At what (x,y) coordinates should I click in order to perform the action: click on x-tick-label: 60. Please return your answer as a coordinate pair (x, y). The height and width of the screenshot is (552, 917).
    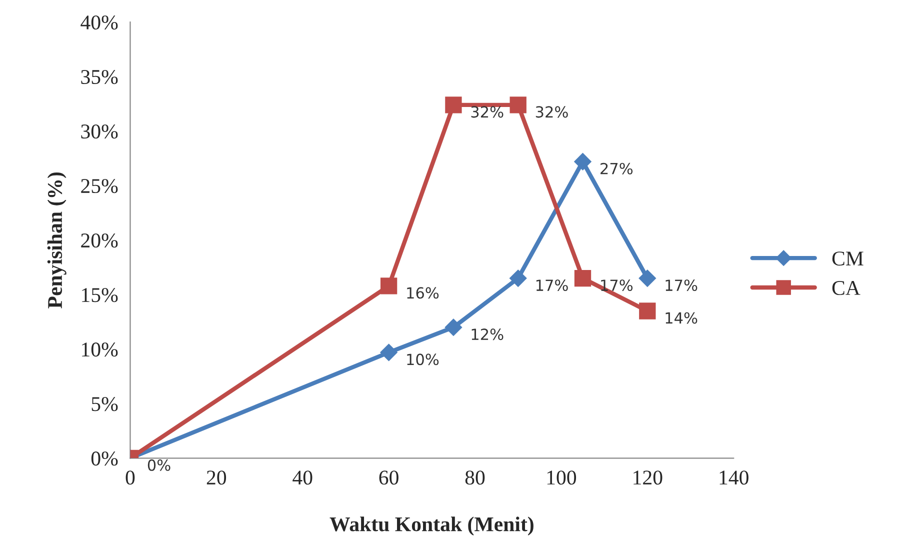
    Looking at the image, I should click on (388, 477).